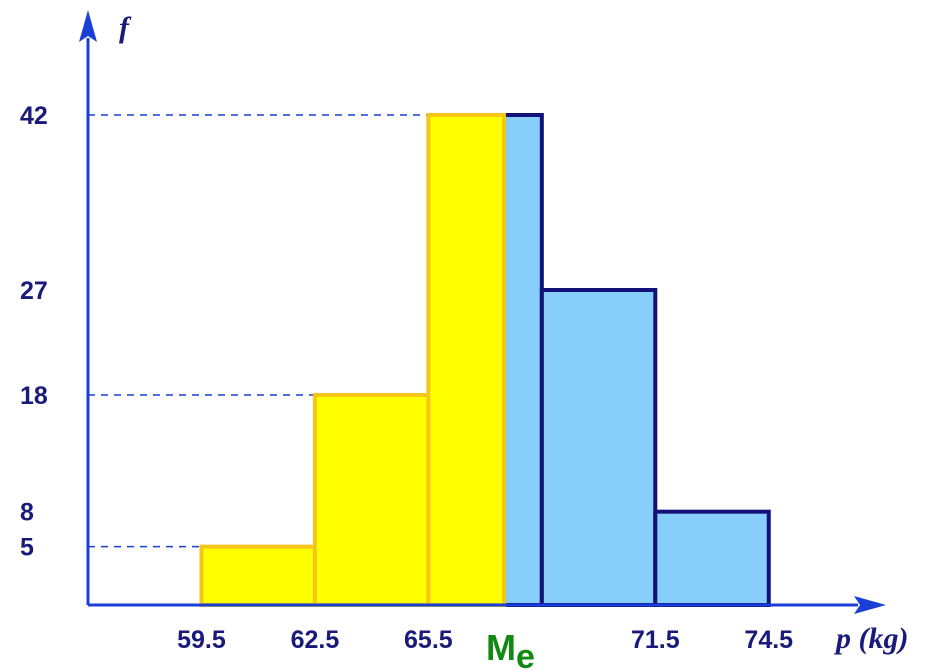 This screenshot has height=671, width=930. What do you see at coordinates (34, 116) in the screenshot?
I see `y-tick-label-42: 42` at bounding box center [34, 116].